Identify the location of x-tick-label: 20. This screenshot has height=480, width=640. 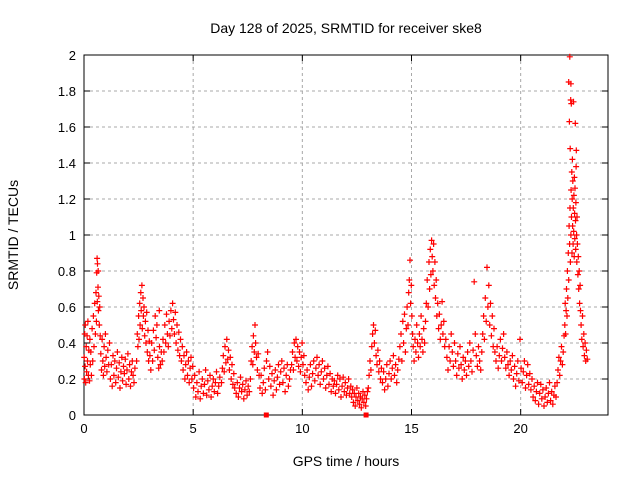
(520, 428).